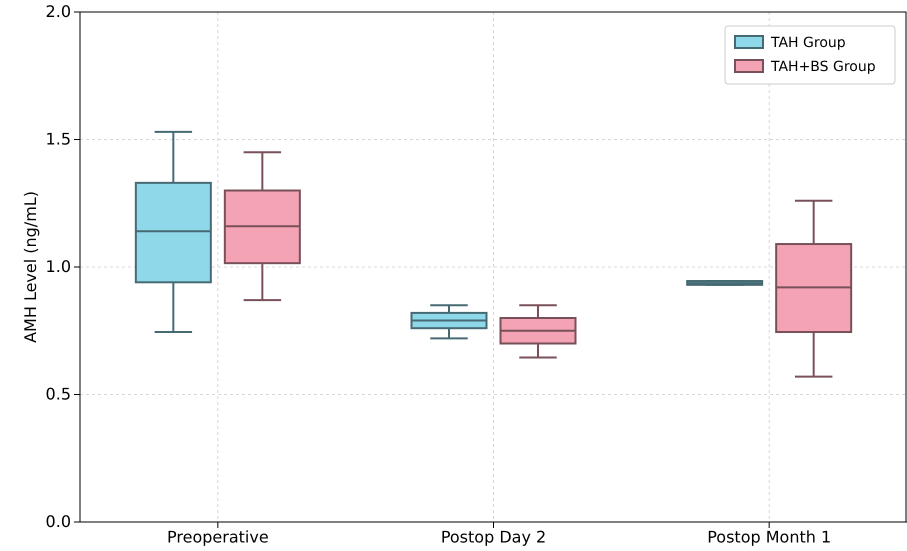  What do you see at coordinates (218, 536) in the screenshot?
I see `x-tick-label: Preoperative` at bounding box center [218, 536].